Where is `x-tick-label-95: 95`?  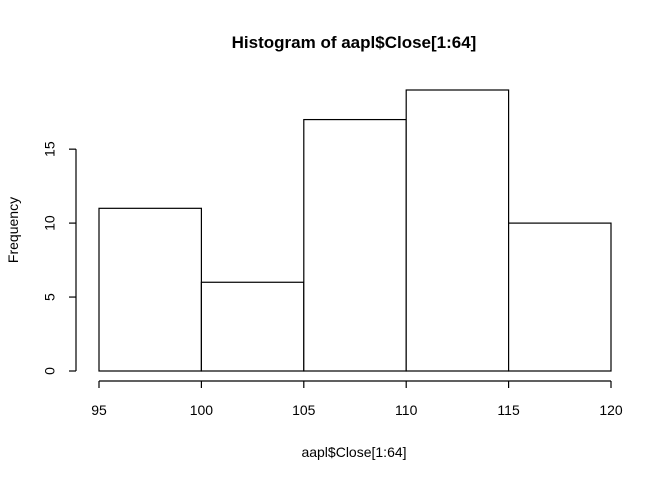 x-tick-label-95: 95 is located at coordinates (99, 410).